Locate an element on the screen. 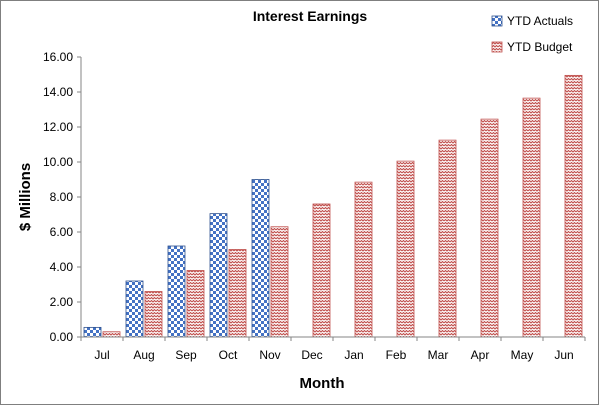  y-tick-label: 2.00 is located at coordinates (62, 302).